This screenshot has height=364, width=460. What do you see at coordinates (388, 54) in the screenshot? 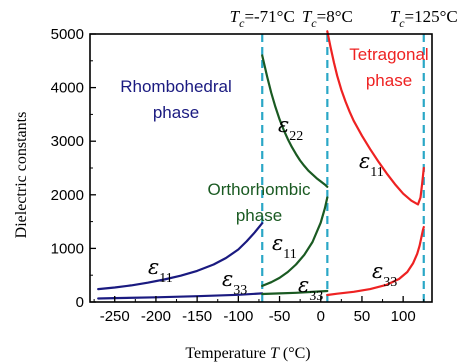
I see `phase-label-2-line1: Tetragonal` at bounding box center [388, 54].